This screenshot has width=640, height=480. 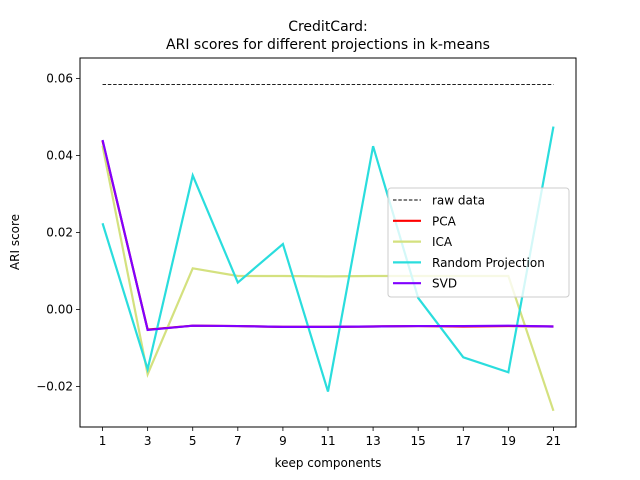 I want to click on legend-box, so click(x=478, y=242).